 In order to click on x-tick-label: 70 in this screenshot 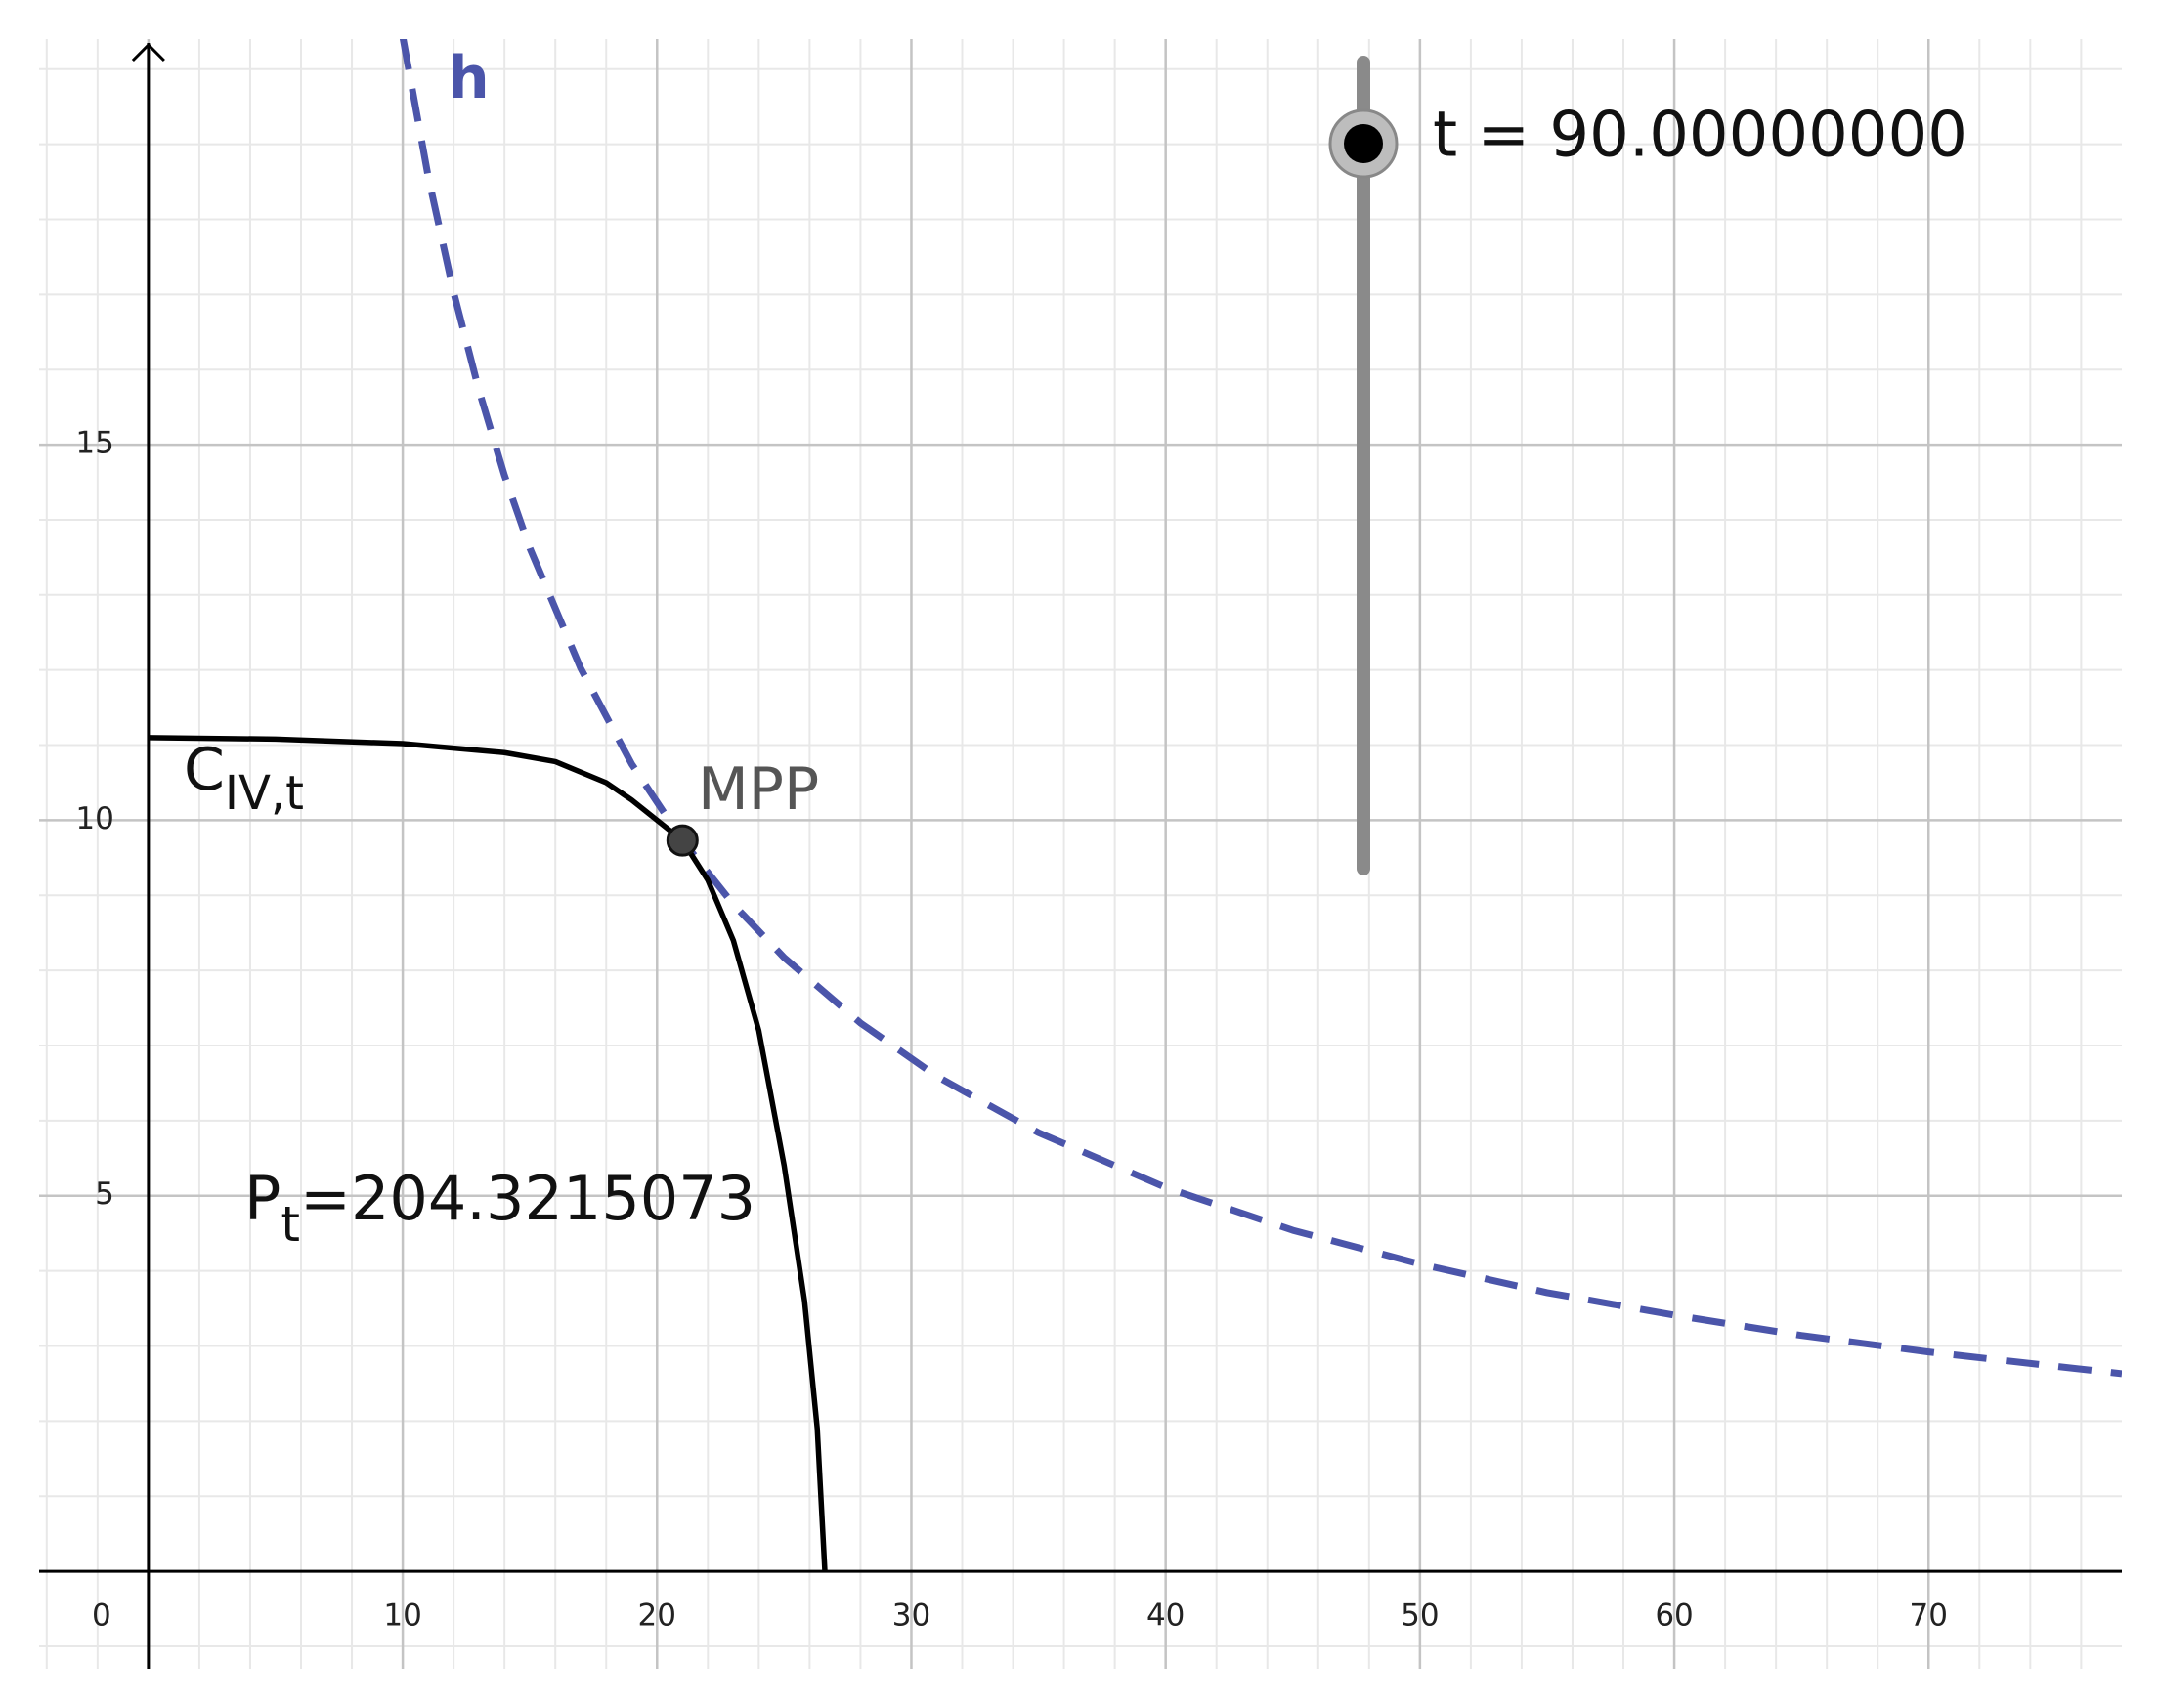, I will do `click(1929, 1616)`.